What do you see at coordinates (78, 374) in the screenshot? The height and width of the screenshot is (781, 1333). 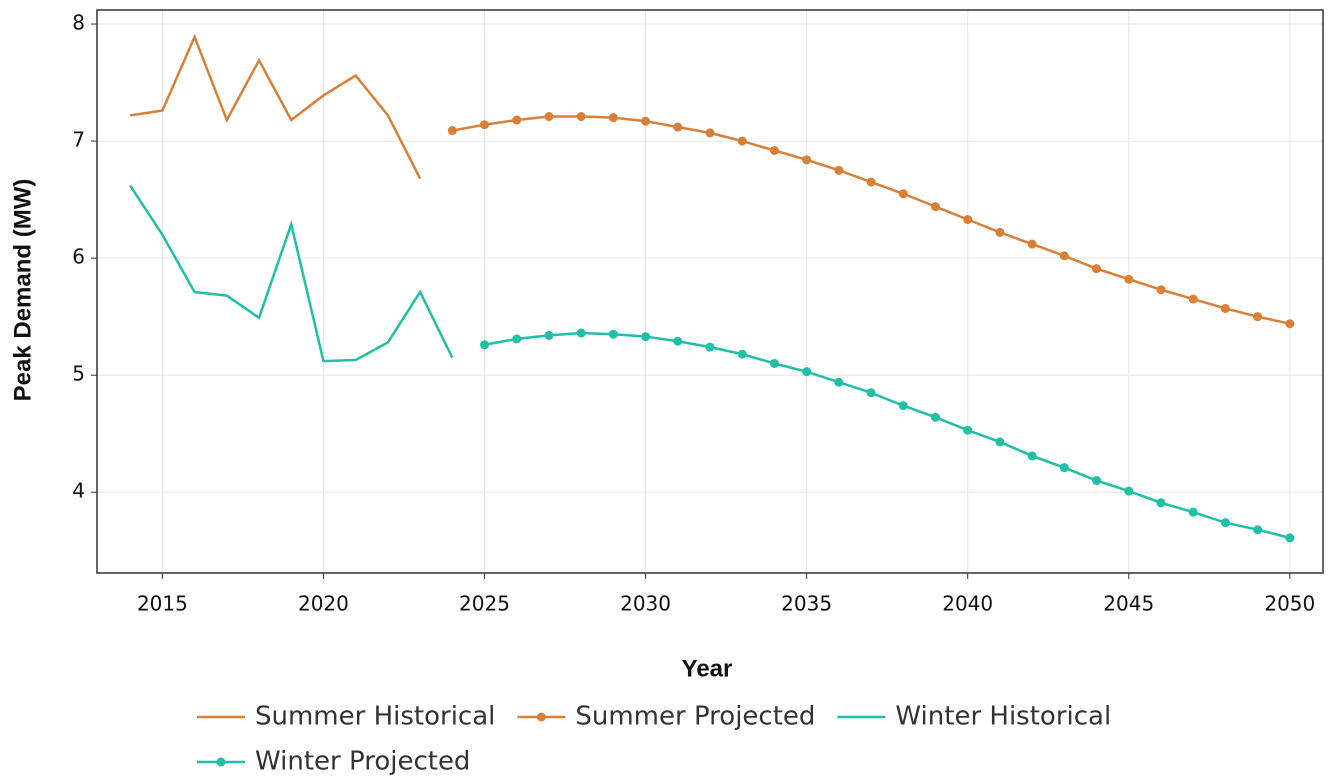 I see `y-tick-label: 5` at bounding box center [78, 374].